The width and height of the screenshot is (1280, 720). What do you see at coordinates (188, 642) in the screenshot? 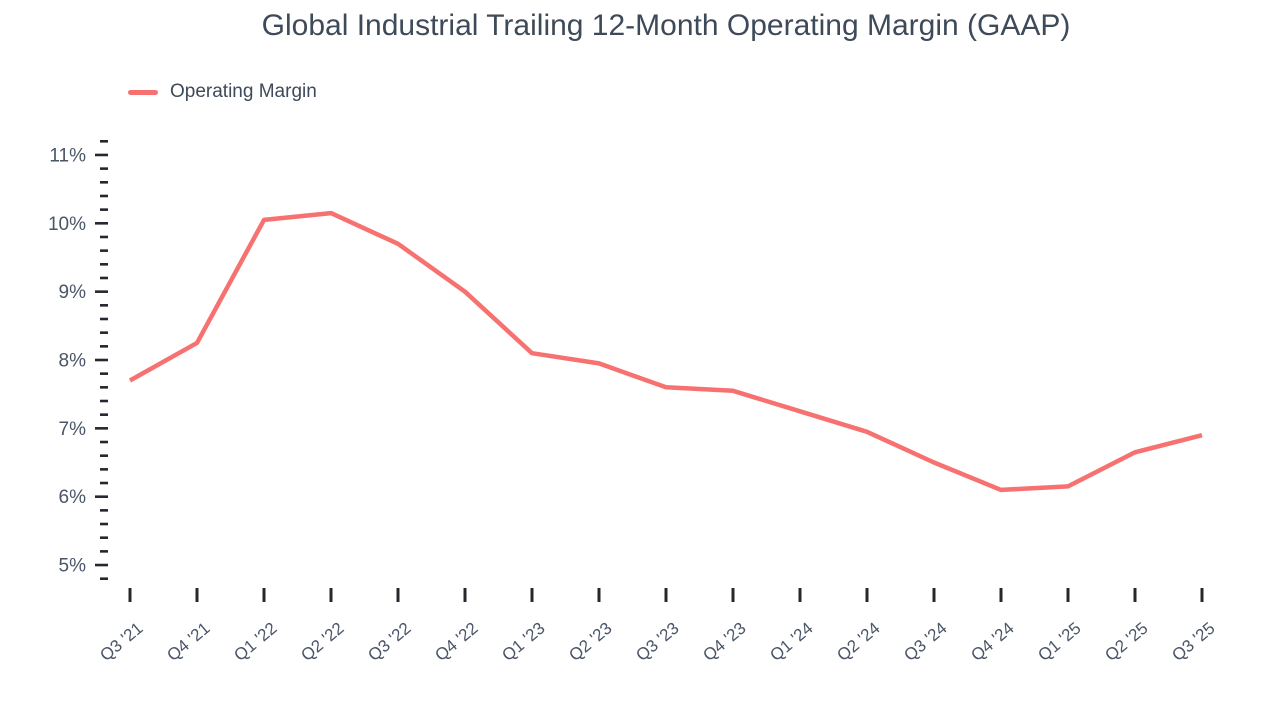
I see `x-axis-label: Q4 '21` at bounding box center [188, 642].